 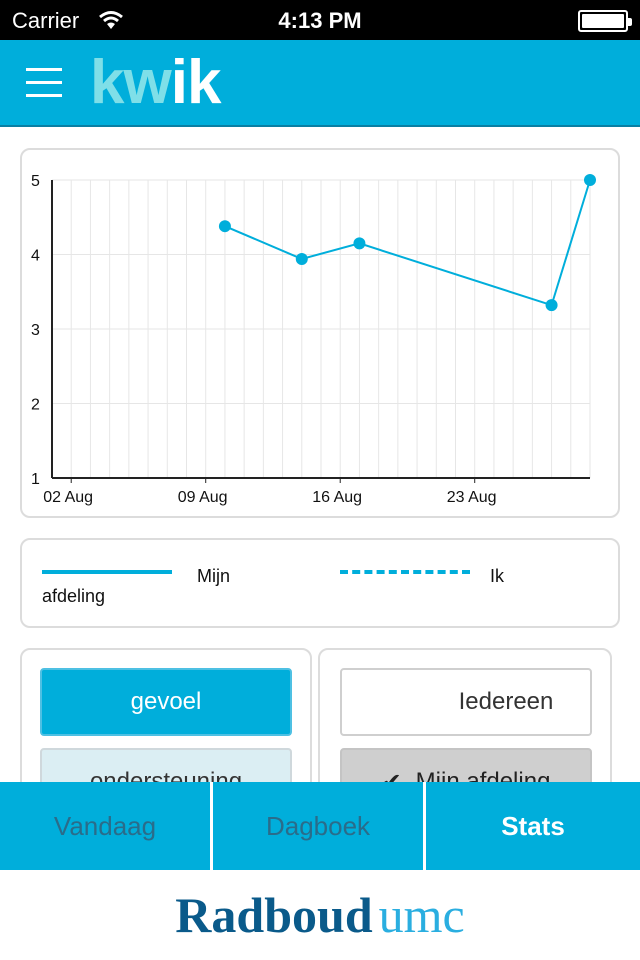 I want to click on y-tick-label: 5, so click(x=35, y=181).